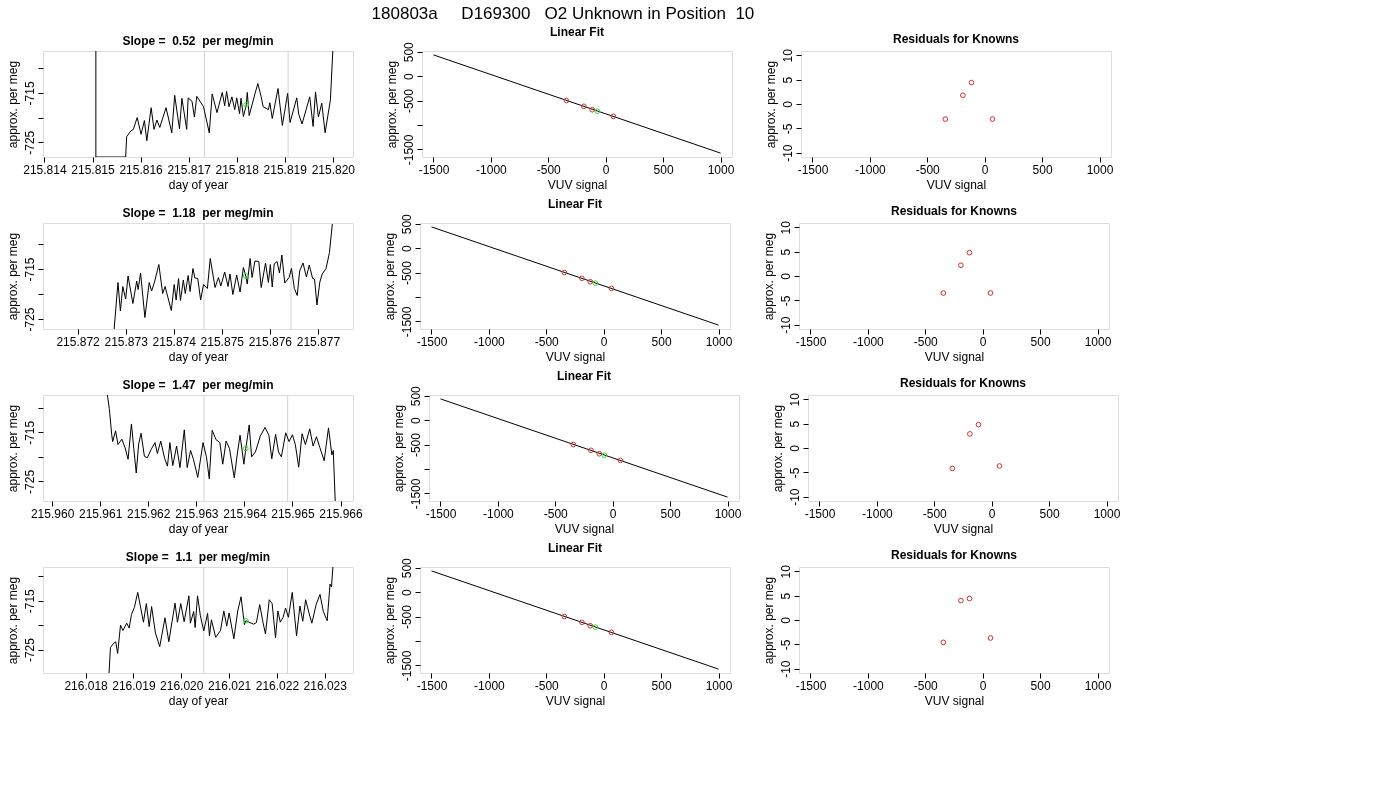 Image resolution: width=1400 pixels, height=800 pixels. I want to click on x-tick-label: 216.023, so click(325, 685).